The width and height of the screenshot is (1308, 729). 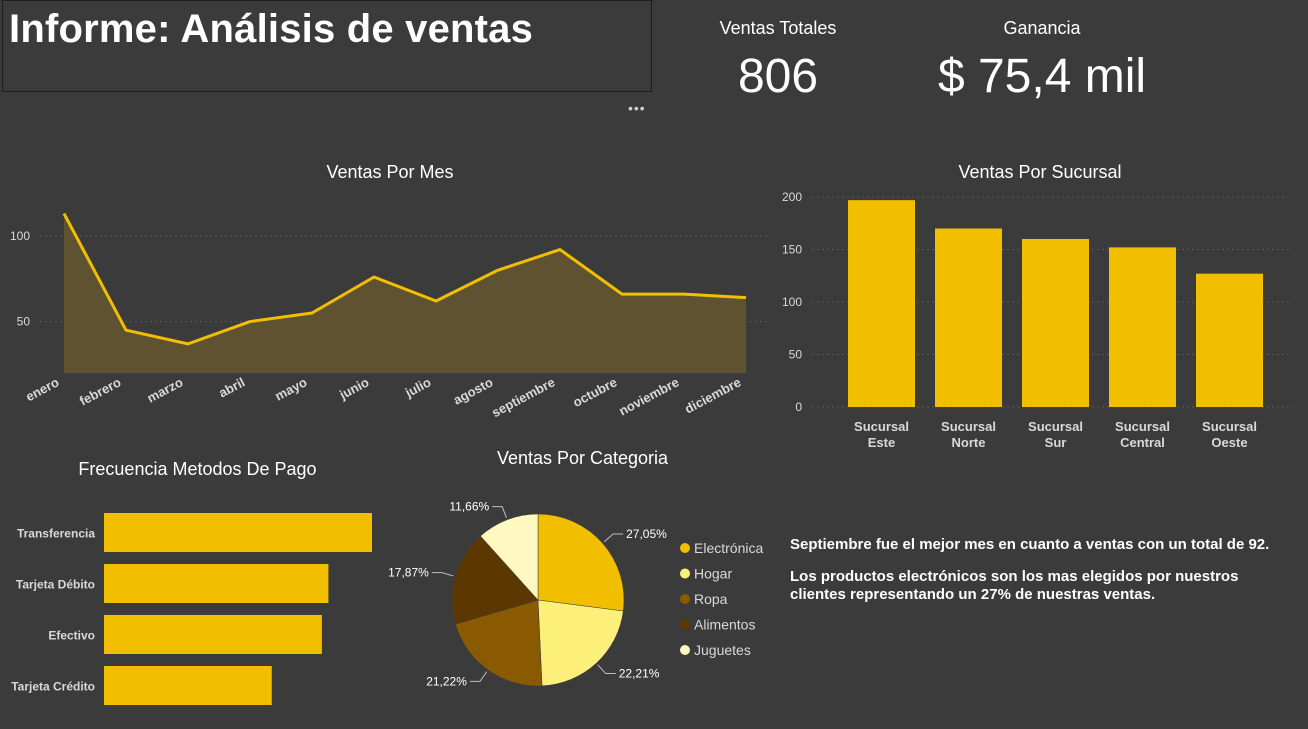 What do you see at coordinates (473, 390) in the screenshot?
I see `line-x-tick-label: agosto` at bounding box center [473, 390].